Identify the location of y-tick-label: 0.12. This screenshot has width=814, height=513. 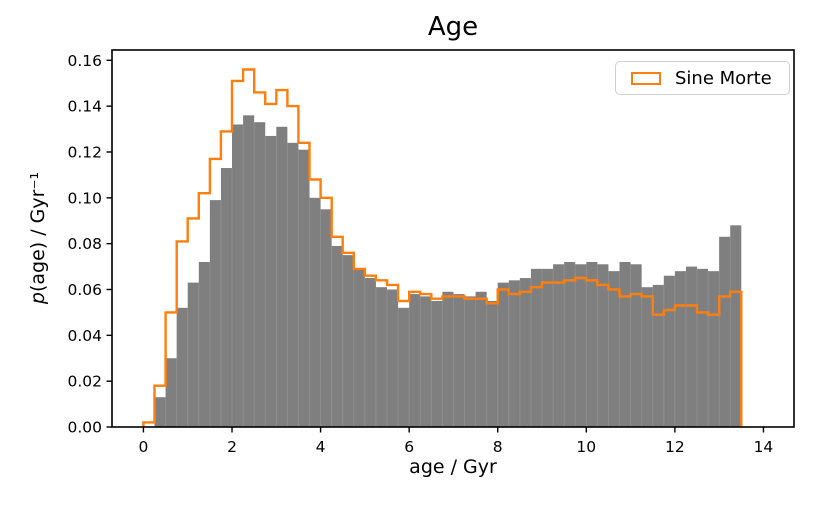
(84, 152).